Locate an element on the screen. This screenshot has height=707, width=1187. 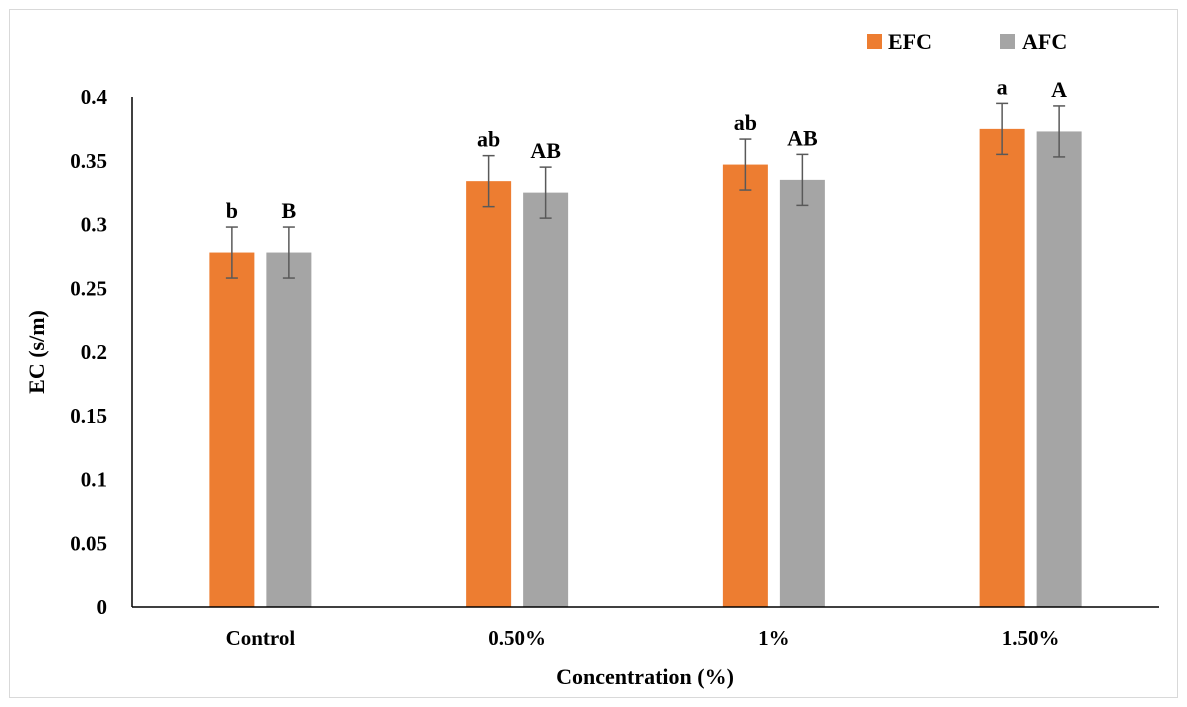
y-axis-title: EC (s/m) is located at coordinates (36, 352).